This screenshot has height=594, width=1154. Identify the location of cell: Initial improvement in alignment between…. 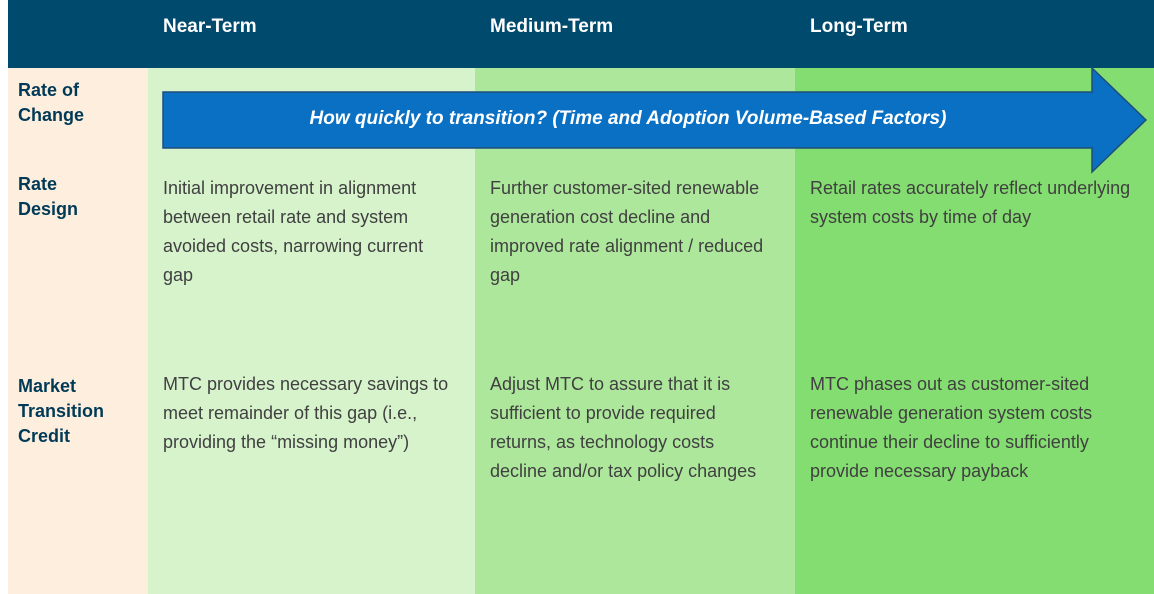
(311, 260).